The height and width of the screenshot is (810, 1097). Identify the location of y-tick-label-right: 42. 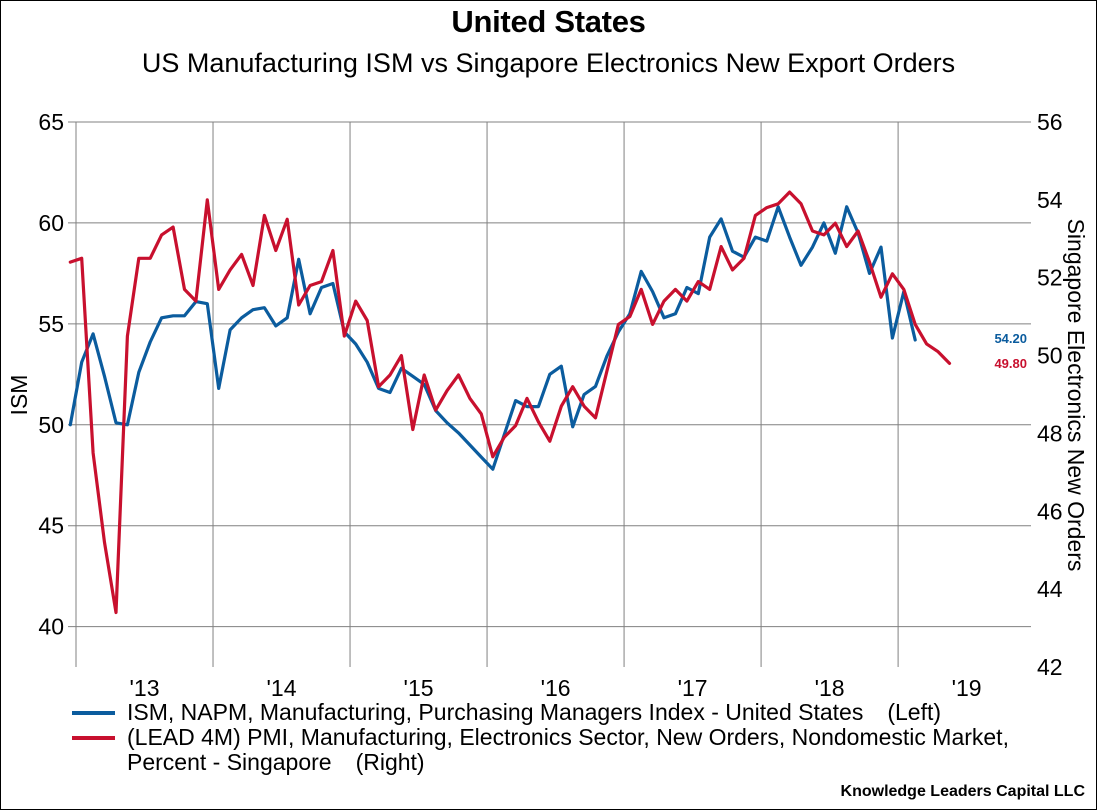
(1050, 667).